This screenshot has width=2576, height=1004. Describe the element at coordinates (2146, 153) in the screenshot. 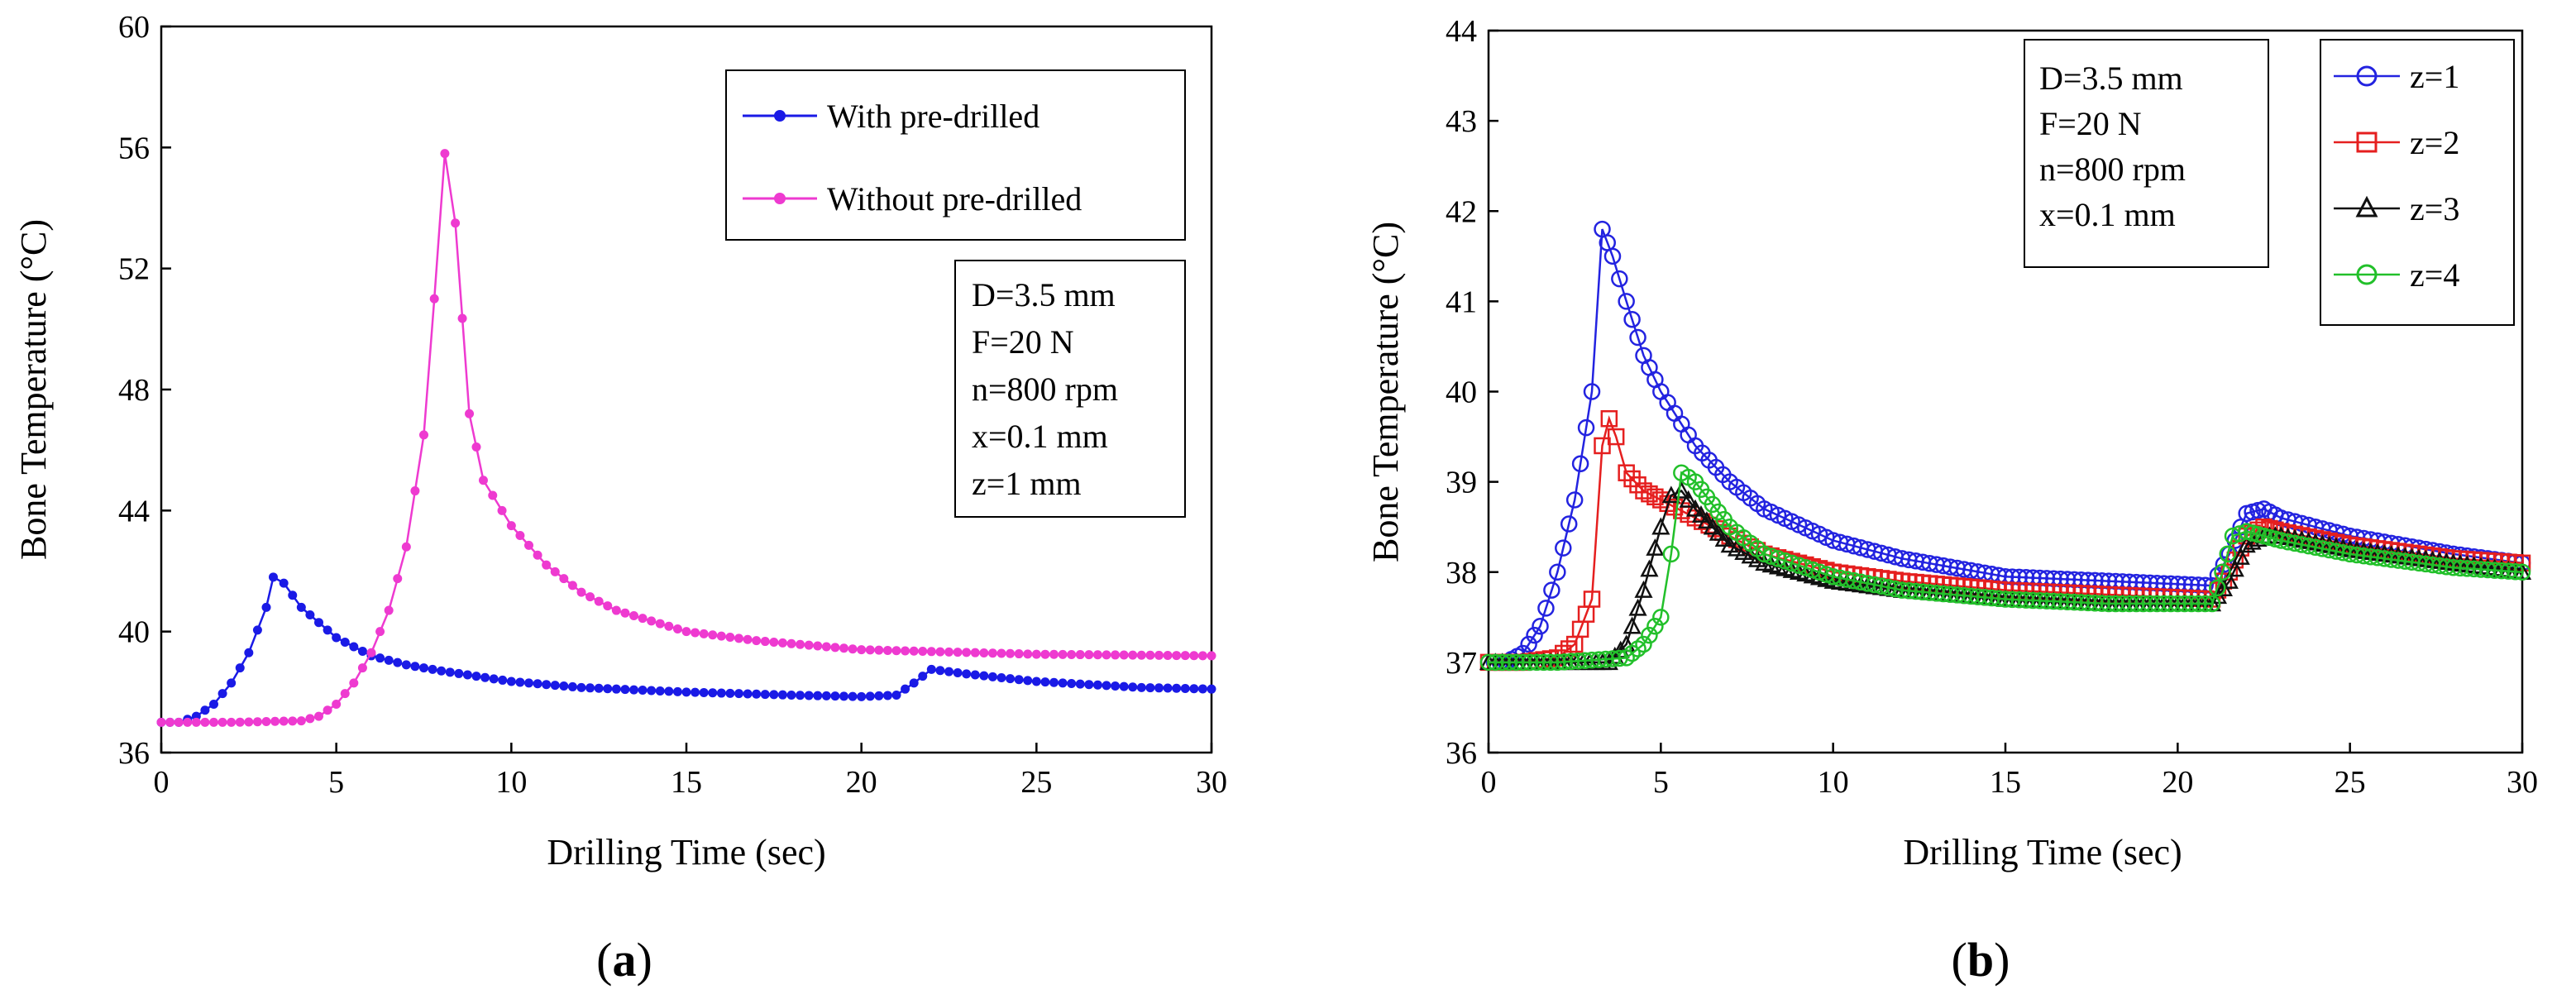

I see `parameter-box-frame` at that location.